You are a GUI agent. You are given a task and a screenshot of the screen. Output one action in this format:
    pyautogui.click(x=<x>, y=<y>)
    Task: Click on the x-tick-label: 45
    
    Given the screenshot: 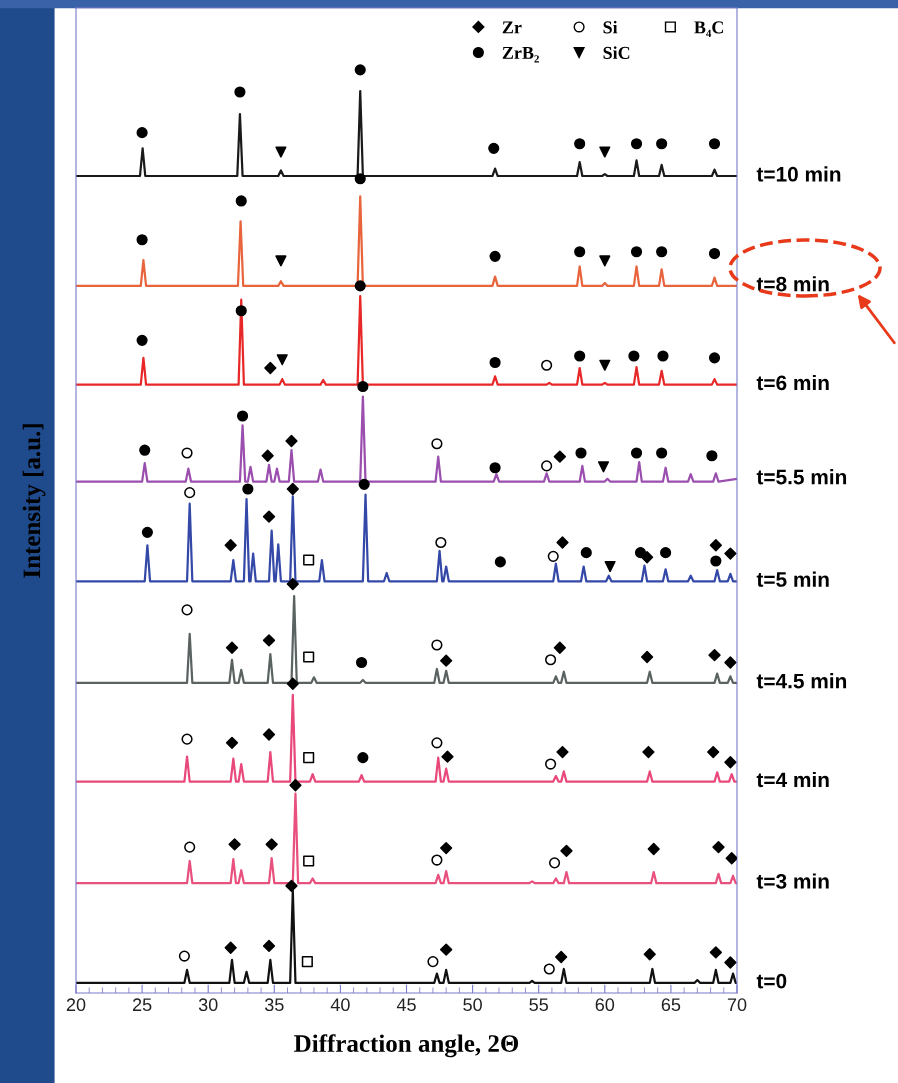 What is the action you would take?
    pyautogui.click(x=406, y=1005)
    